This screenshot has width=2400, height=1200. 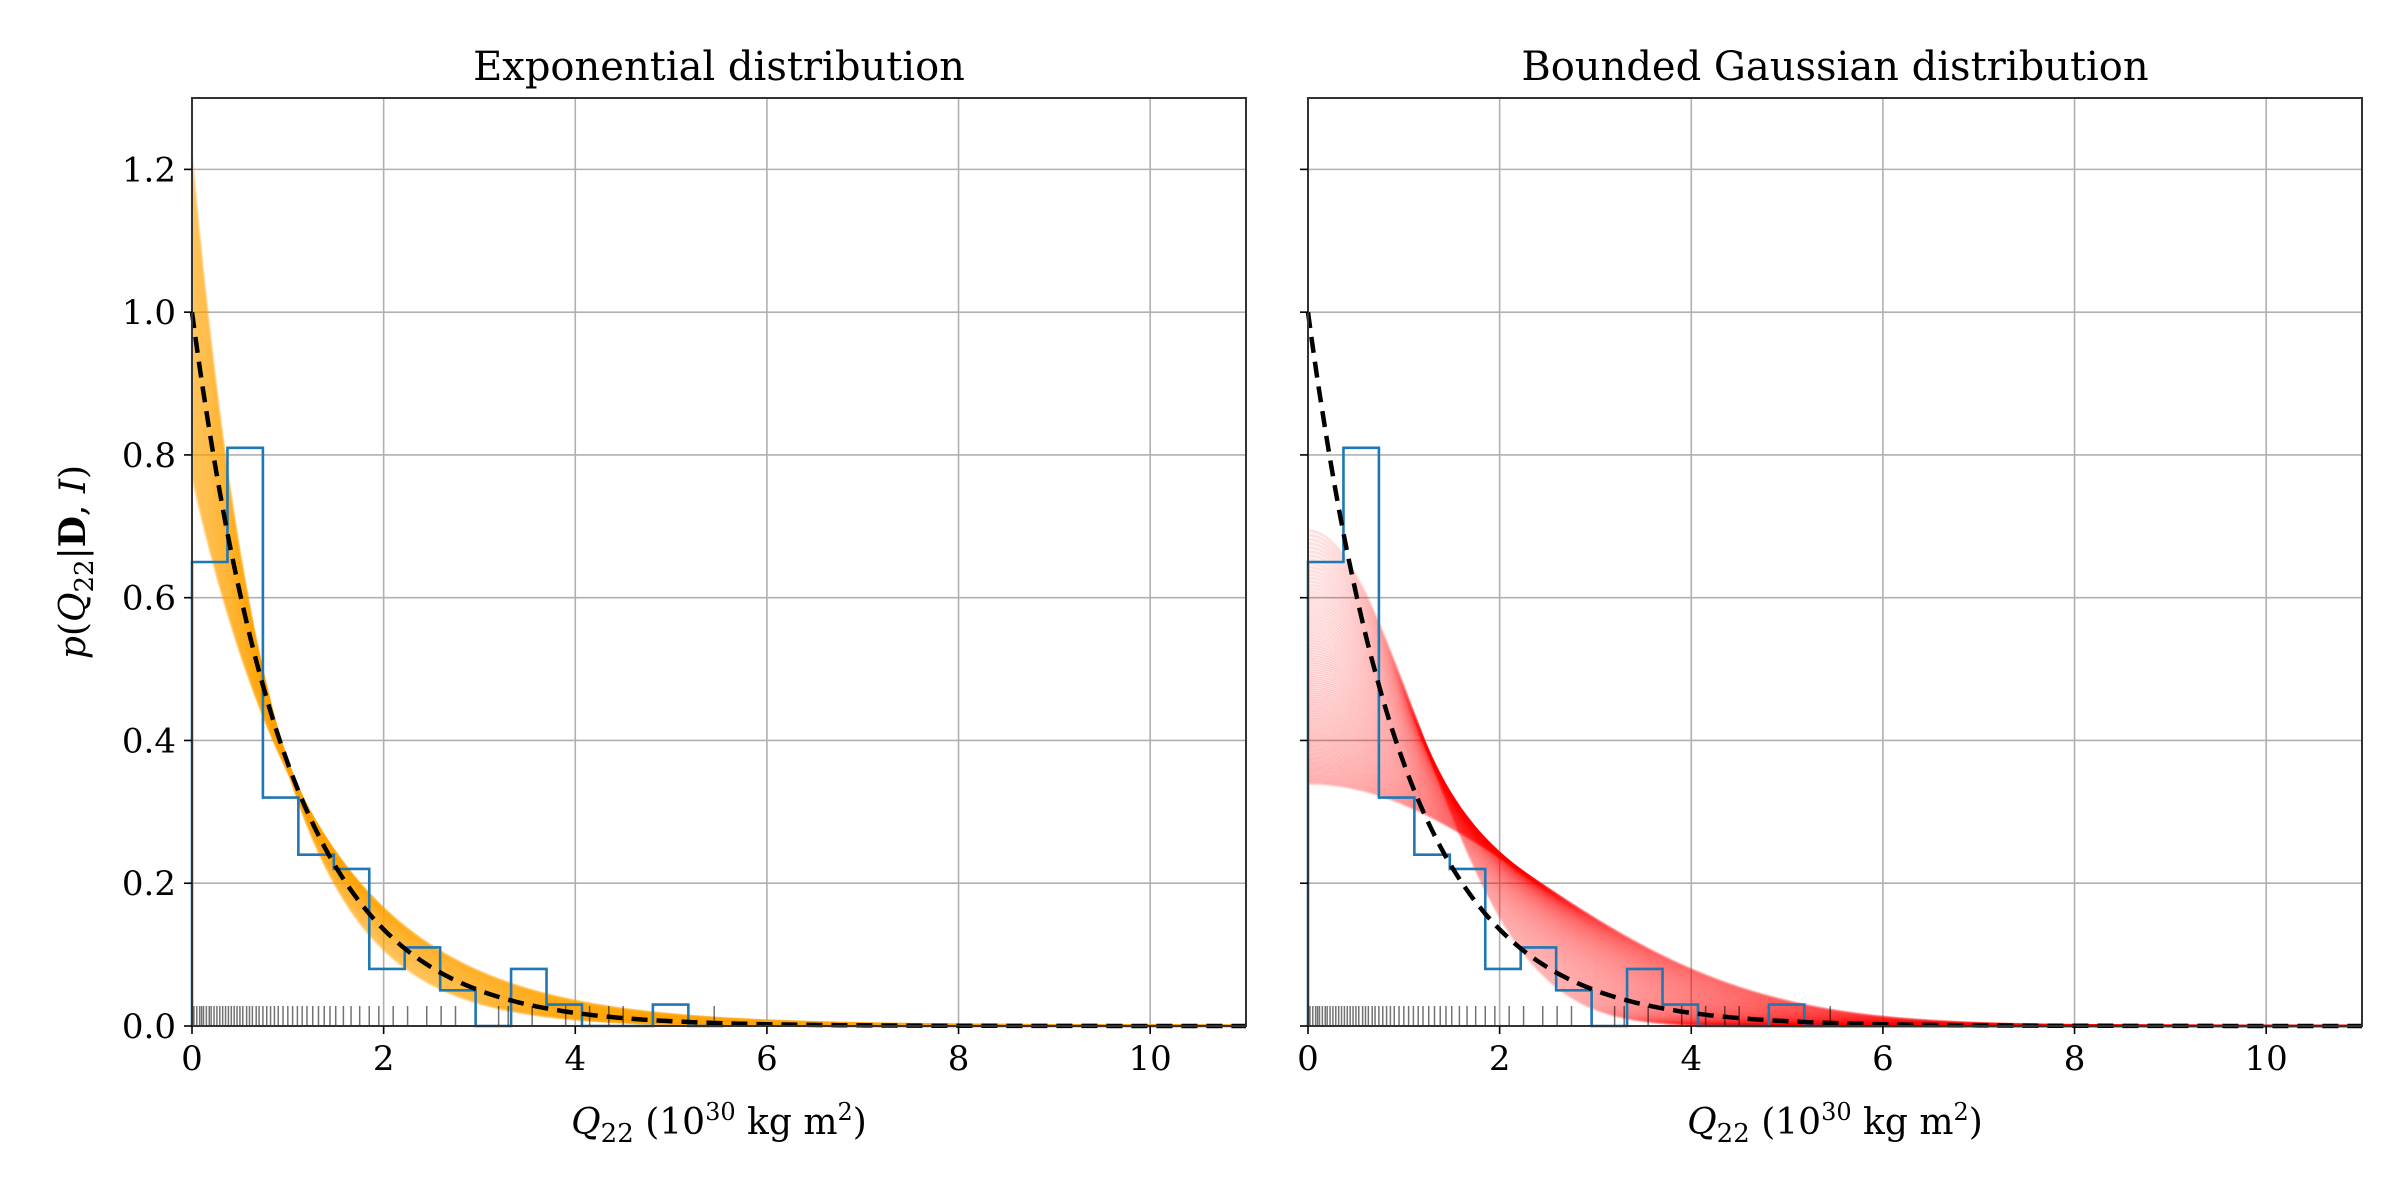 I want to click on left-y-tick-label: 1.0, so click(x=149, y=313).